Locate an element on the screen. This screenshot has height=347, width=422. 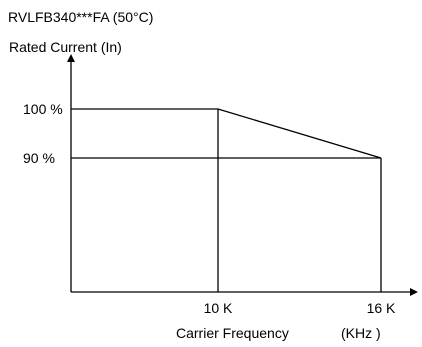
x-axis-title: Carrier Frequency is located at coordinates (232, 333).